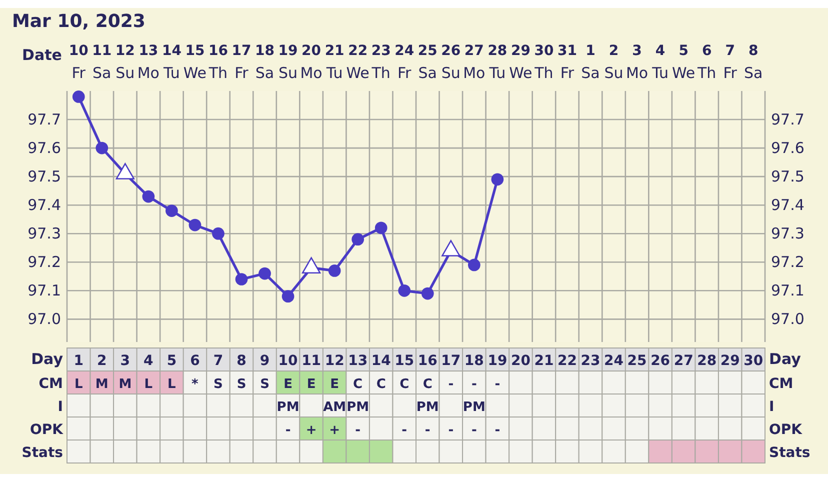  What do you see at coordinates (451, 62) in the screenshot?
I see `x2-tick-label: 26 Su` at bounding box center [451, 62].